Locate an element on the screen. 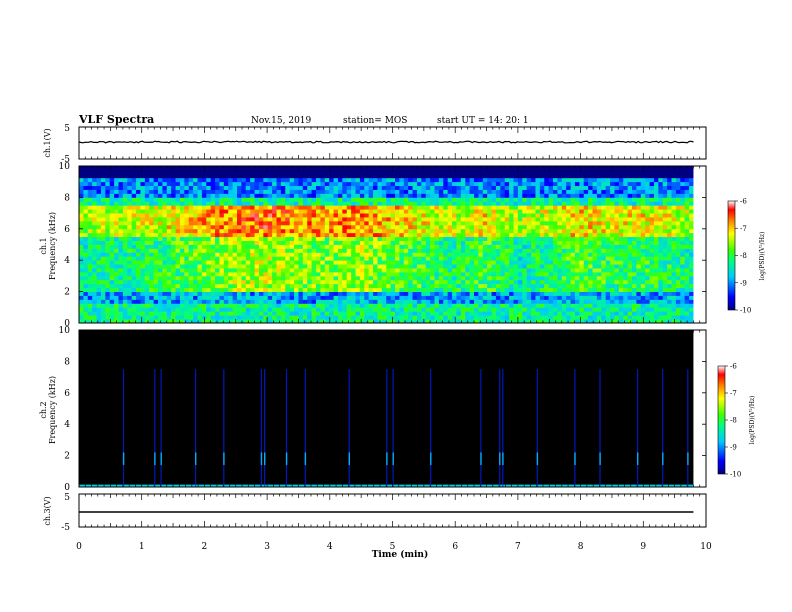 The width and height of the screenshot is (792, 612). ch2-spectrogram-ylabel-frequency: Frequency (kHz) is located at coordinates (52, 410).